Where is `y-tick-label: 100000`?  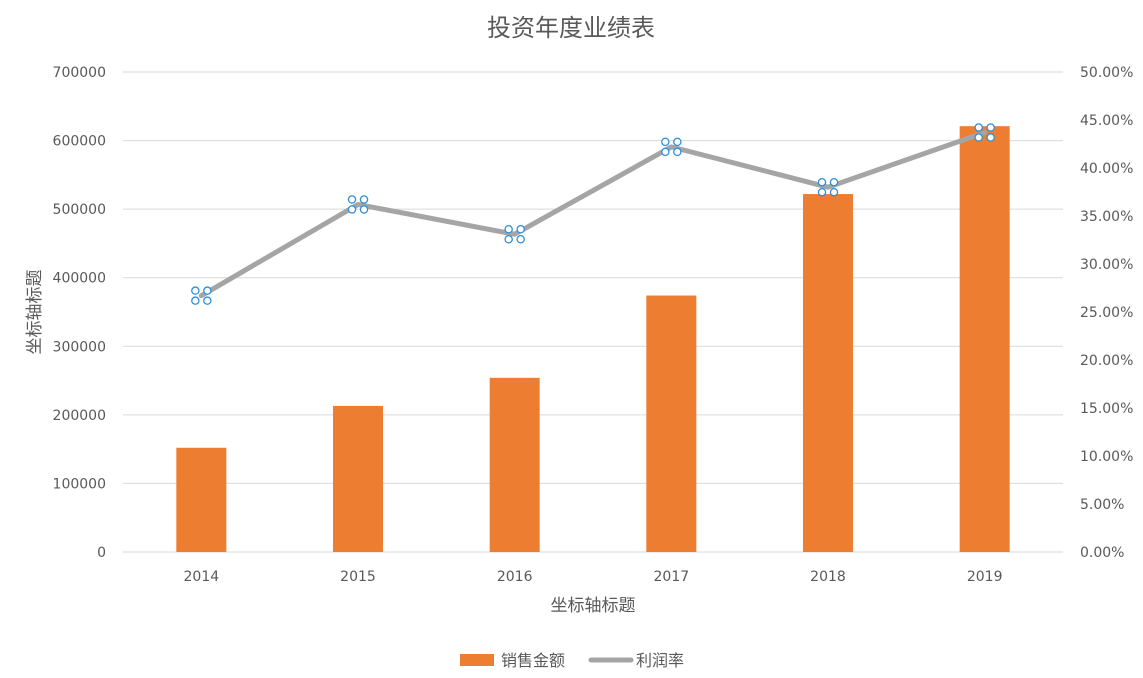 y-tick-label: 100000 is located at coordinates (79, 484).